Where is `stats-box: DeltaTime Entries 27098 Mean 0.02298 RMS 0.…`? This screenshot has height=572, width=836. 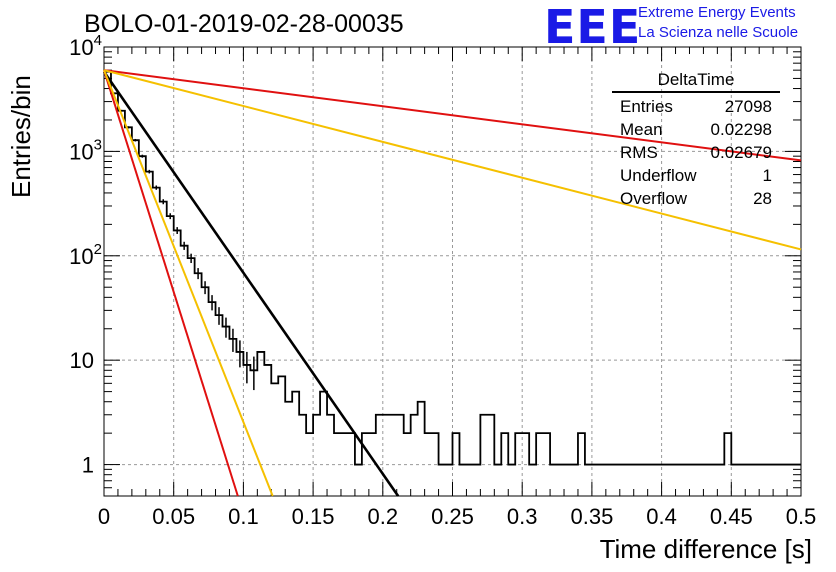 stats-box: DeltaTime Entries 27098 Mean 0.02298 RMS 0.… is located at coordinates (696, 140).